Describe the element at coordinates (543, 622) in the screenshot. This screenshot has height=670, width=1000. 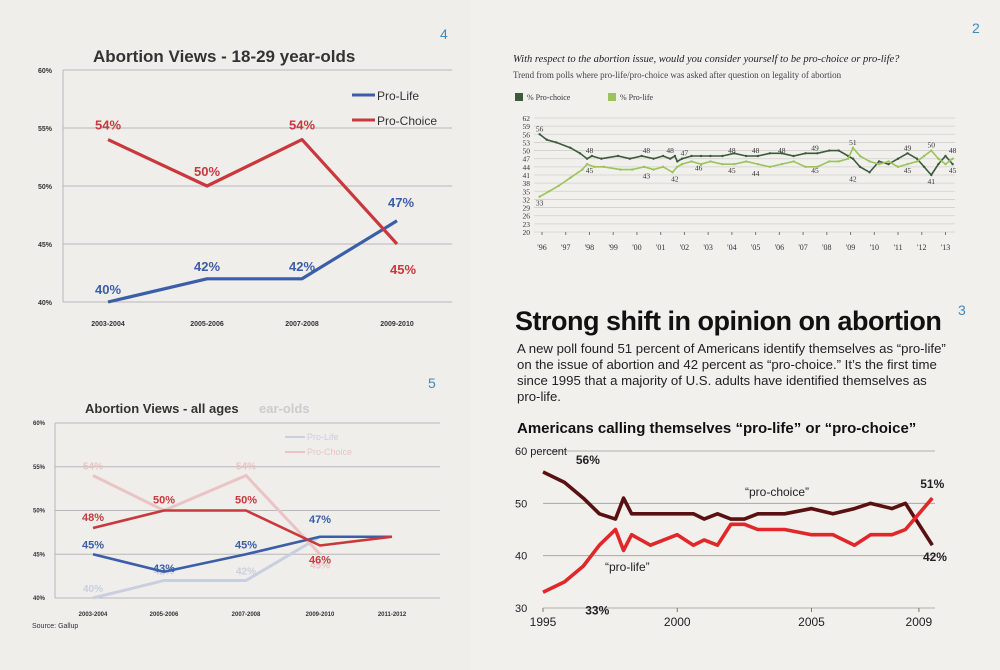
I see `chart3-xtick-label: 1995` at that location.